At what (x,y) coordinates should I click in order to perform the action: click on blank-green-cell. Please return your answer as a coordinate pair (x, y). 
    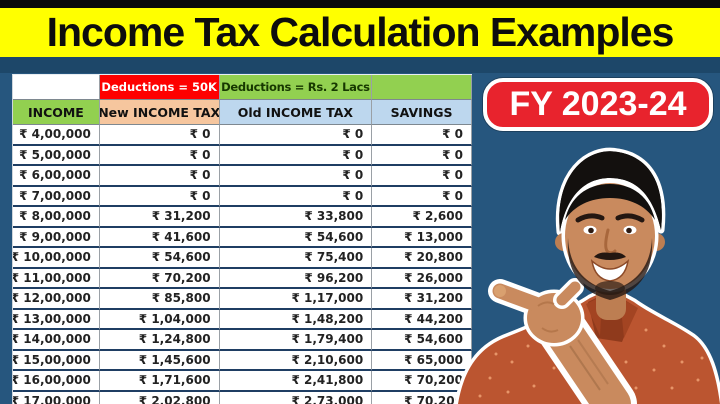
    Looking at the image, I should click on (422, 87).